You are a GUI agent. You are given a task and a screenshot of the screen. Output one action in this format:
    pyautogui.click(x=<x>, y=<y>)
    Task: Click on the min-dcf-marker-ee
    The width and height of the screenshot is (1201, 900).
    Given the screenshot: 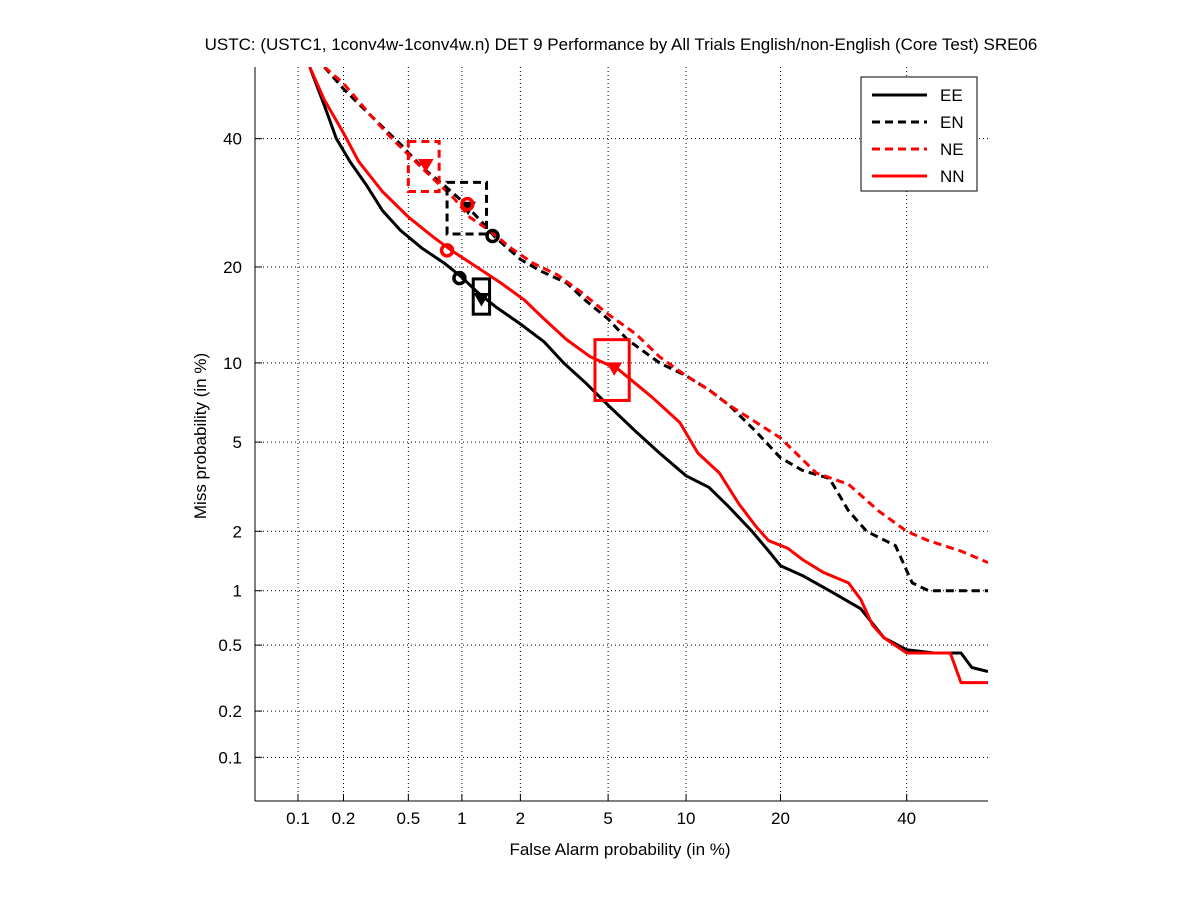 What is the action you would take?
    pyautogui.click(x=459, y=278)
    